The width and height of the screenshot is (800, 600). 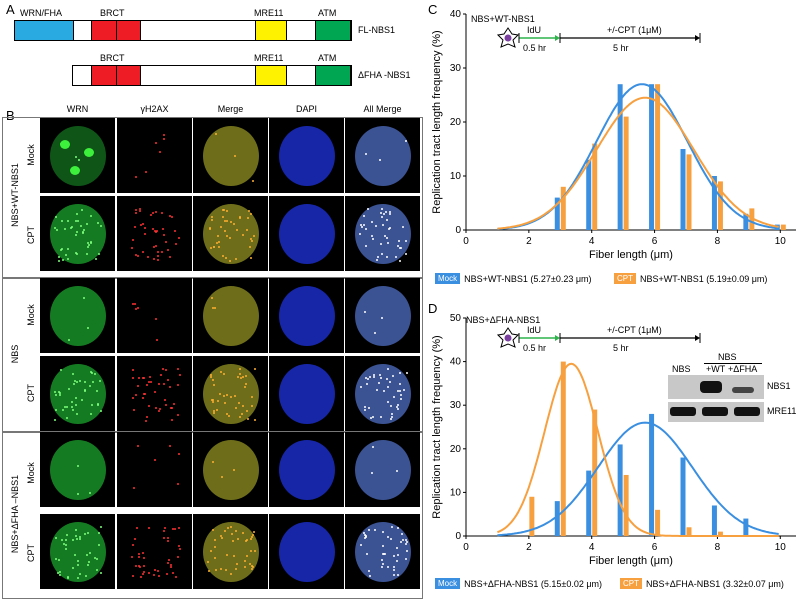 I want to click on micrograph-merge, so click(x=230, y=315).